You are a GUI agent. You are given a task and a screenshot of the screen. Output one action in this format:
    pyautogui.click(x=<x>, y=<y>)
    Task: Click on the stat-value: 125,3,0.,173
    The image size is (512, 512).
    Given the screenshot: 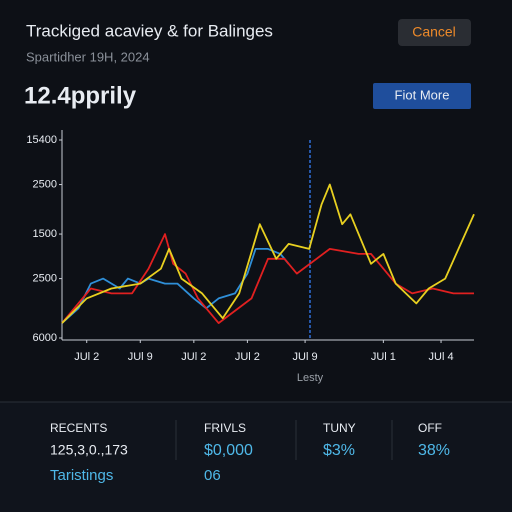 What is the action you would take?
    pyautogui.click(x=89, y=450)
    